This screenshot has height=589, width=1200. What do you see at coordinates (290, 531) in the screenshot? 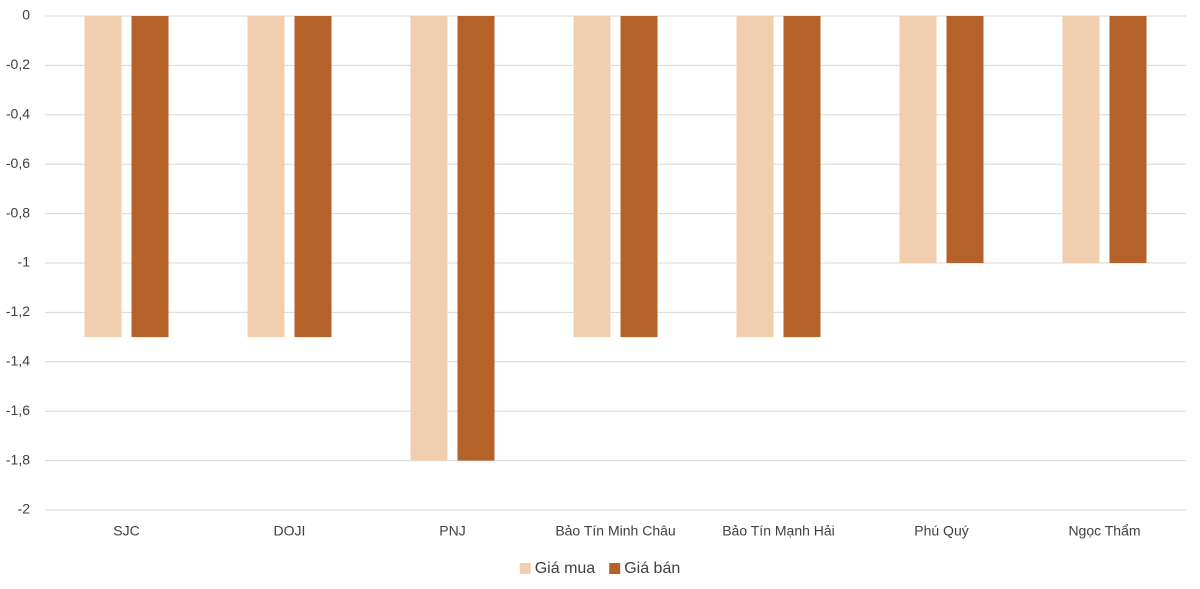
I see `x-tick-label: DOJI` at bounding box center [290, 531].